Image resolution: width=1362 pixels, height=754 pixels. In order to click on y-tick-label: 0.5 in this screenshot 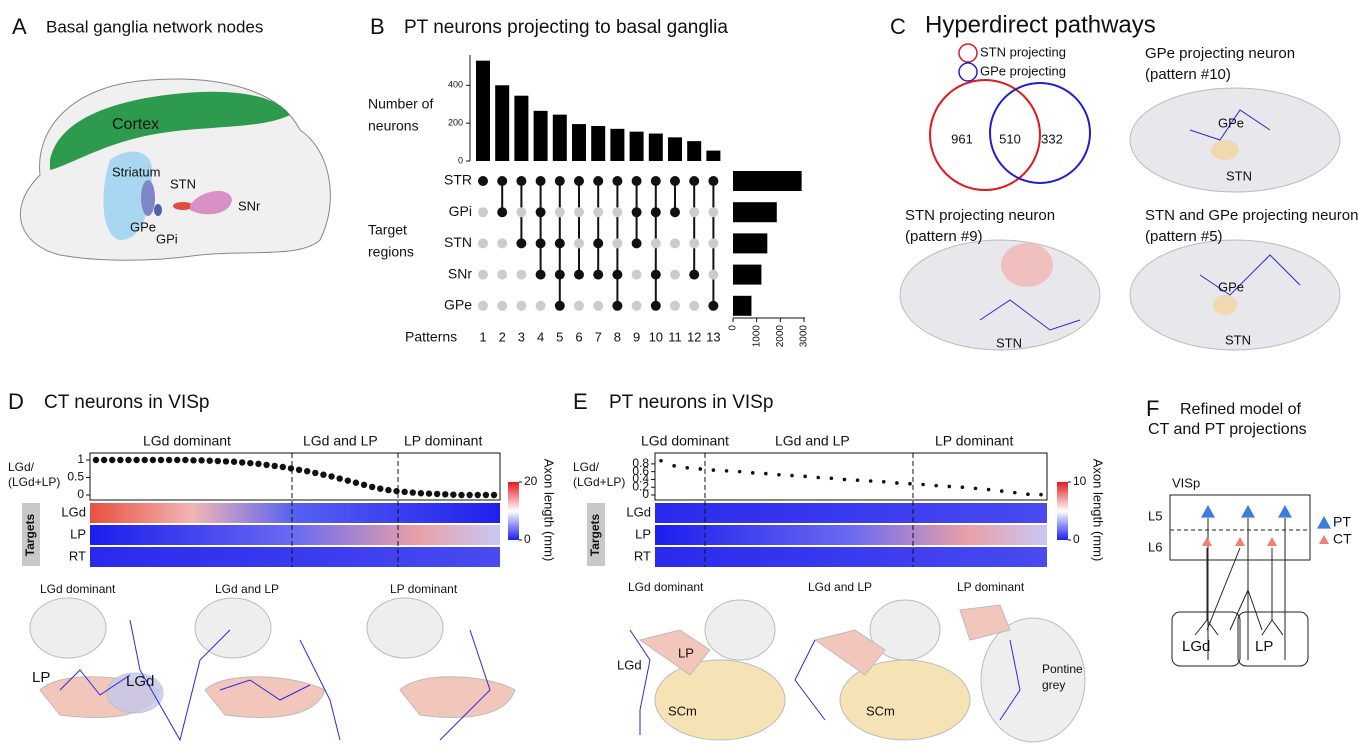, I will do `click(75, 477)`.